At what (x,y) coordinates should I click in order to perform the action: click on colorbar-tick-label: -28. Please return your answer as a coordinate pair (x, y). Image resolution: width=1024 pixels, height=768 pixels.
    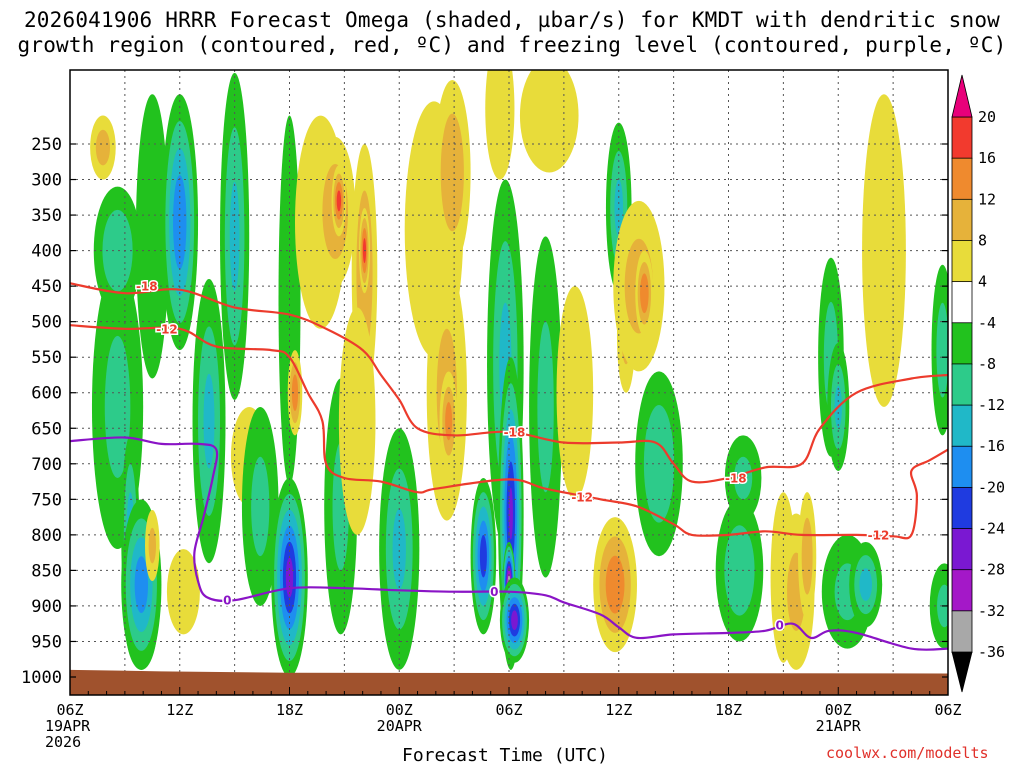
    Looking at the image, I should click on (991, 570).